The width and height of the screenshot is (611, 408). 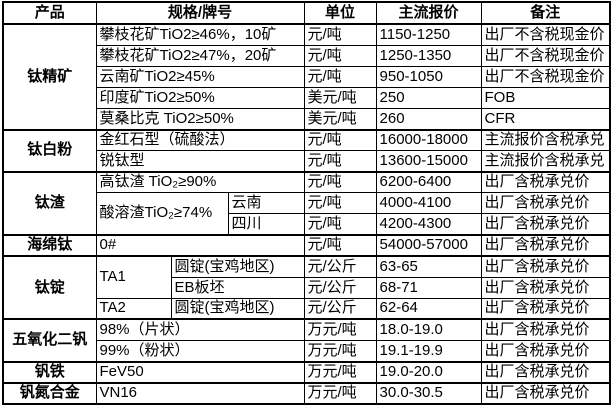 What do you see at coordinates (200, 372) in the screenshot?
I see `spec-cell: FeV50` at bounding box center [200, 372].